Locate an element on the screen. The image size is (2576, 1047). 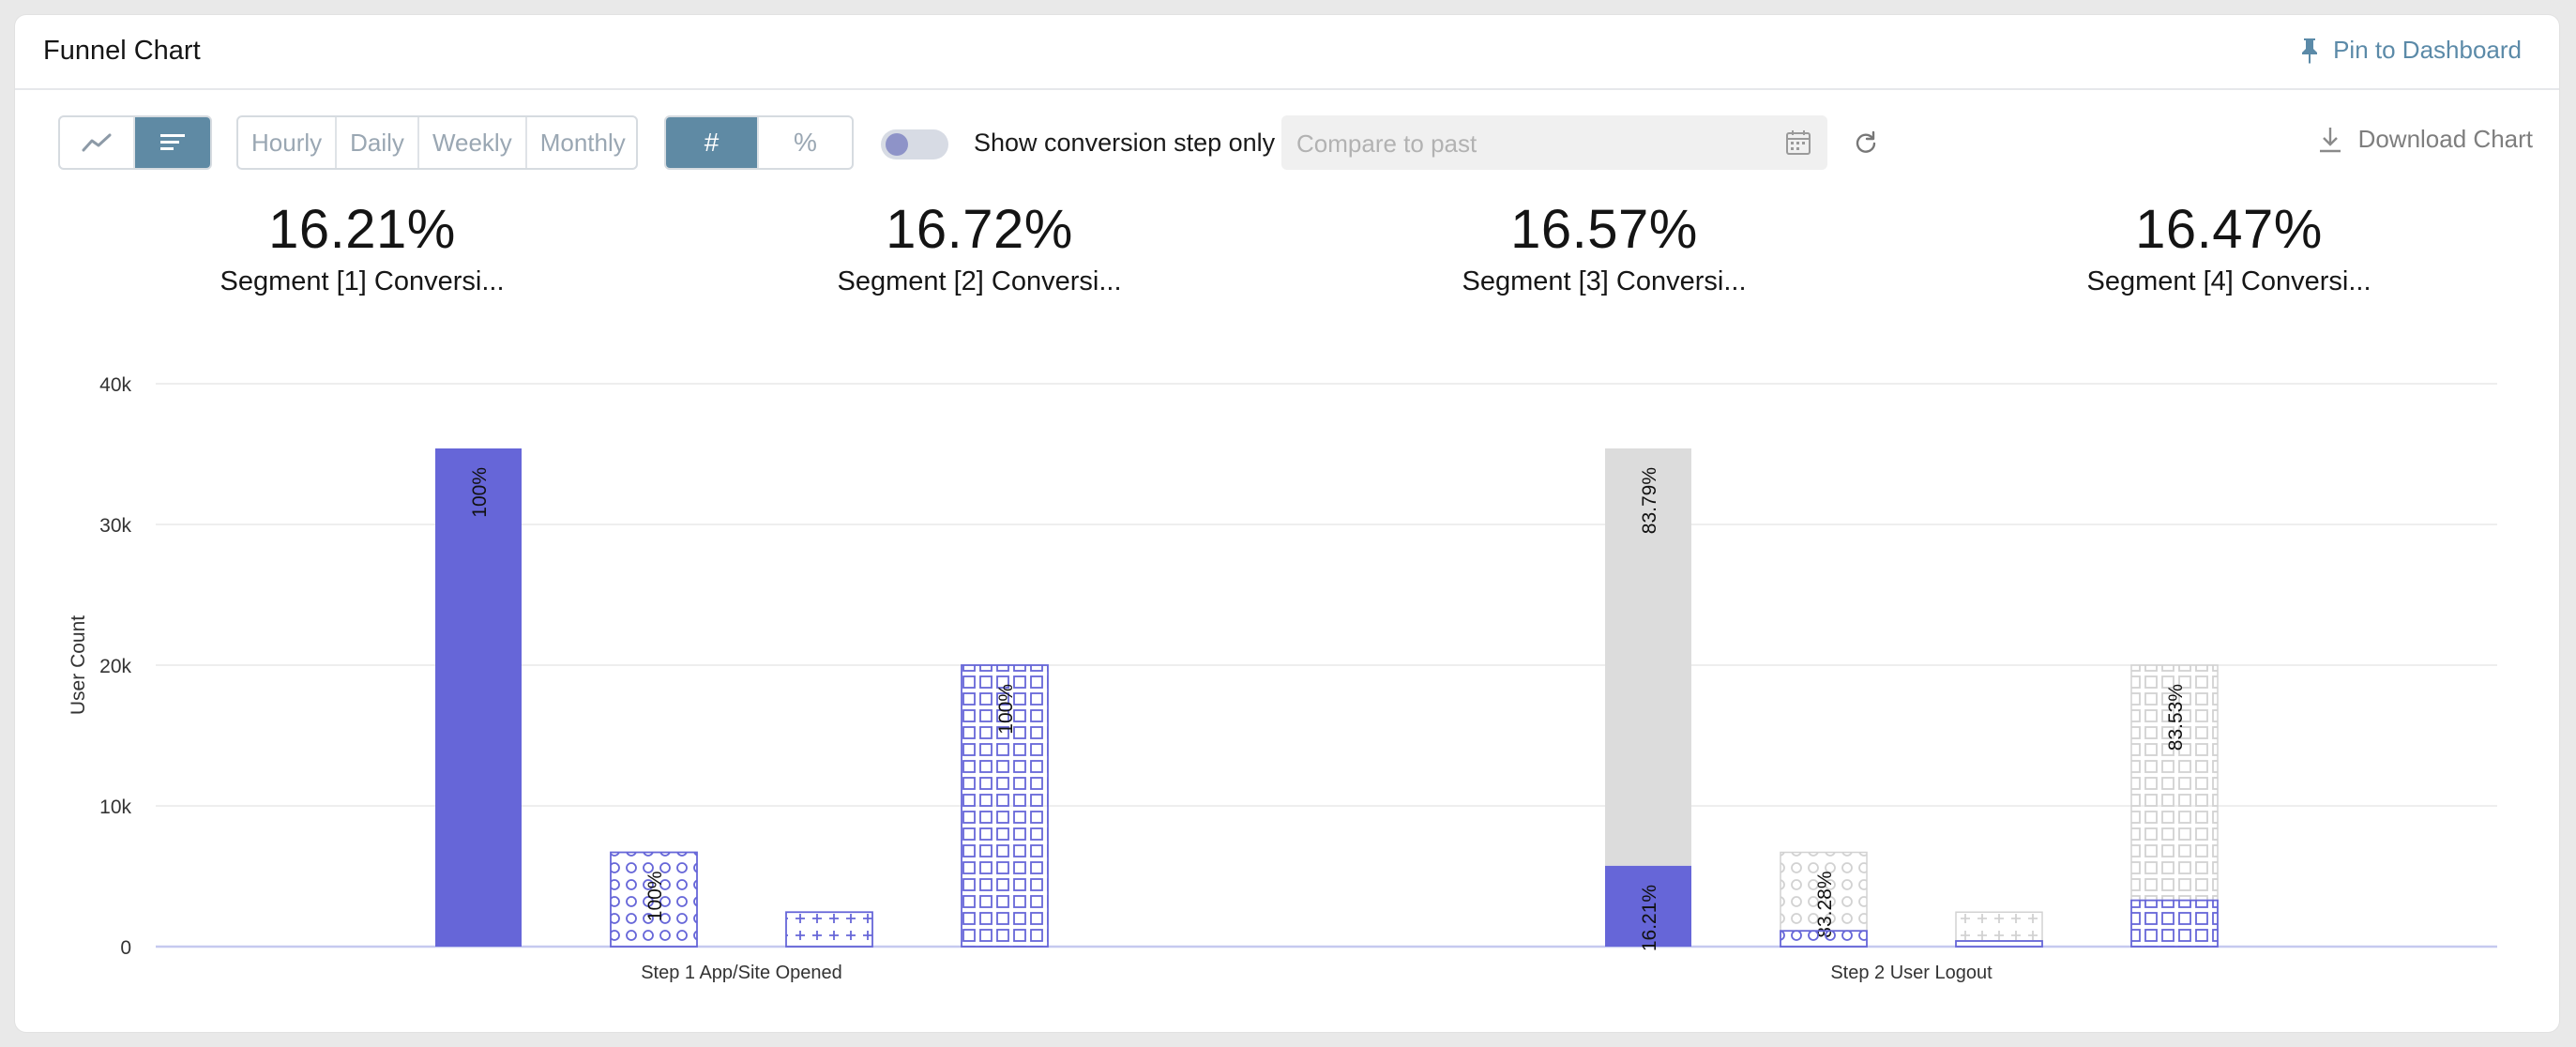
chart-type-toggle is located at coordinates (135, 143).